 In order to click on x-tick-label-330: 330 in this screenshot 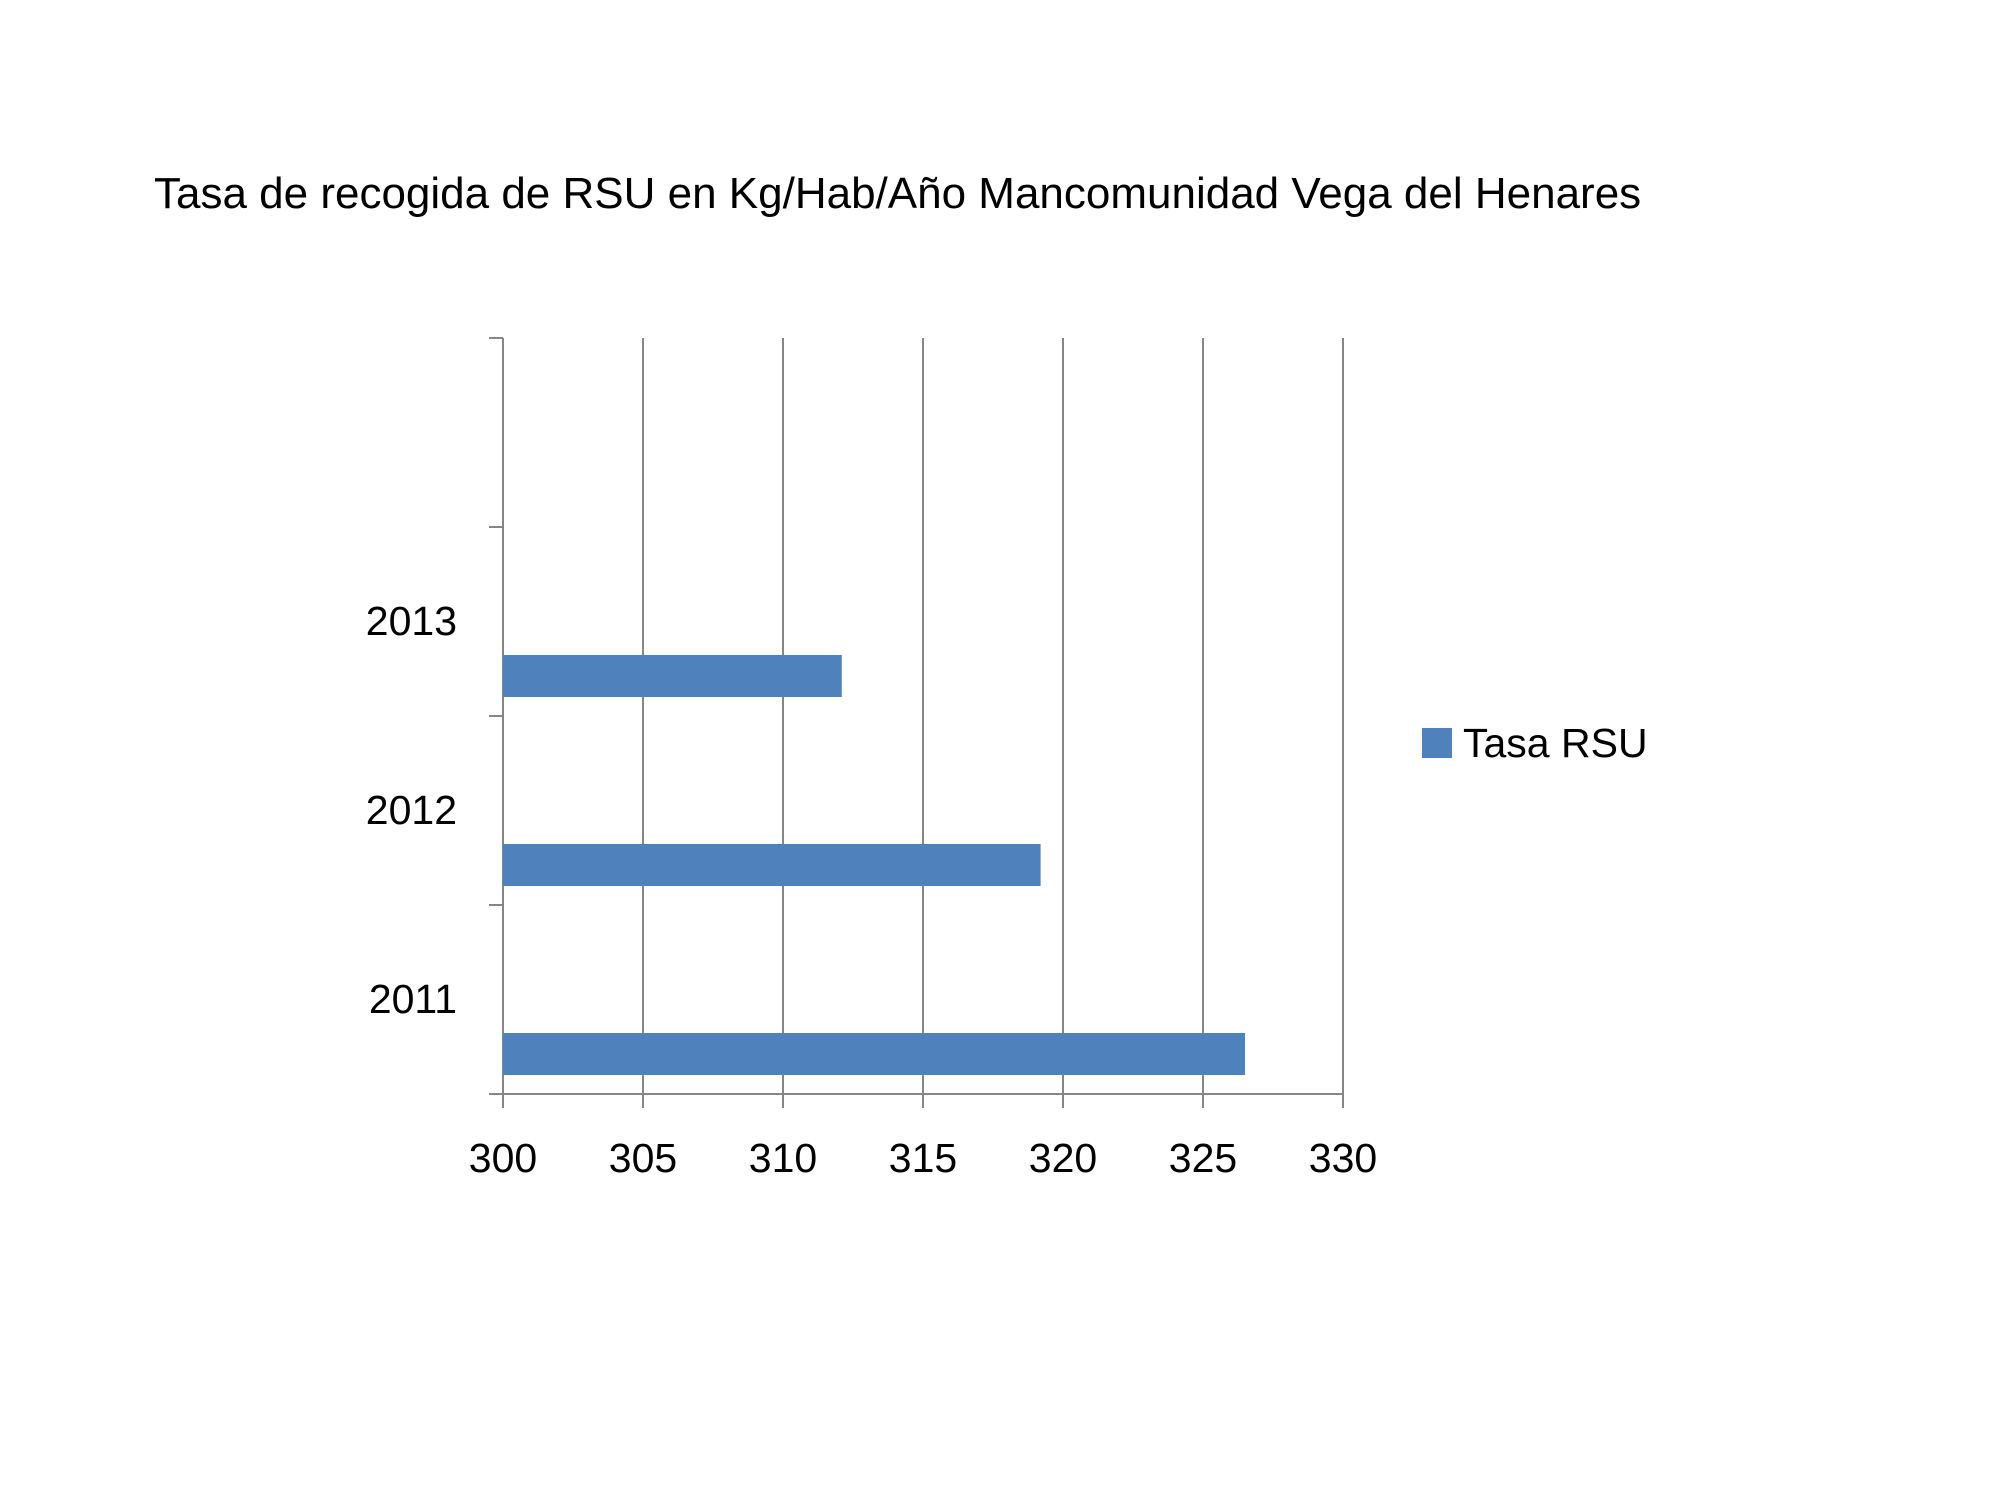, I will do `click(1343, 1158)`.